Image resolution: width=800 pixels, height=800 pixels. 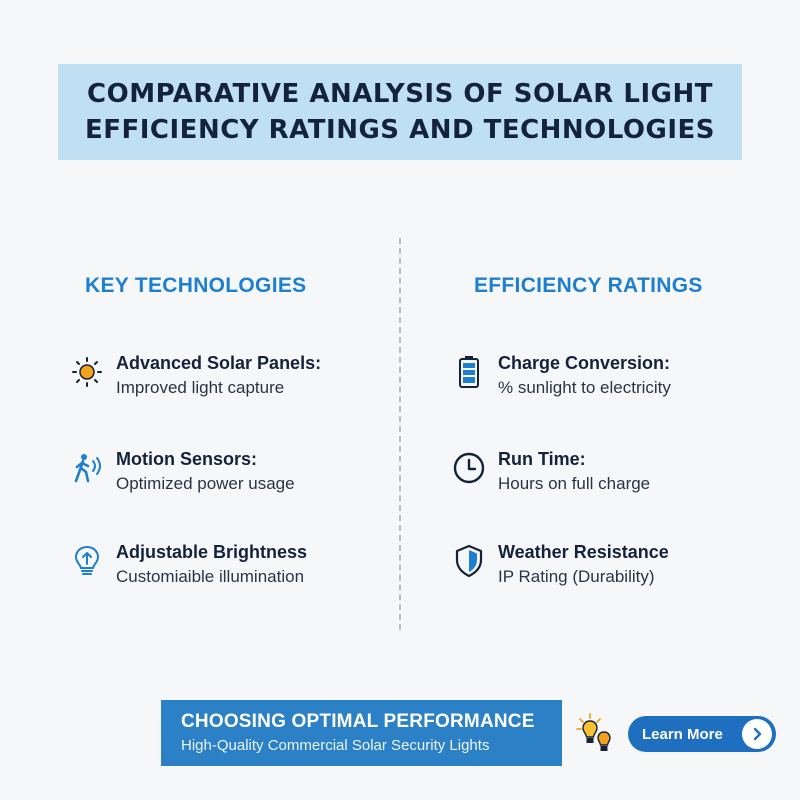 What do you see at coordinates (210, 576) in the screenshot?
I see `tech-desc: Customiaible illumination` at bounding box center [210, 576].